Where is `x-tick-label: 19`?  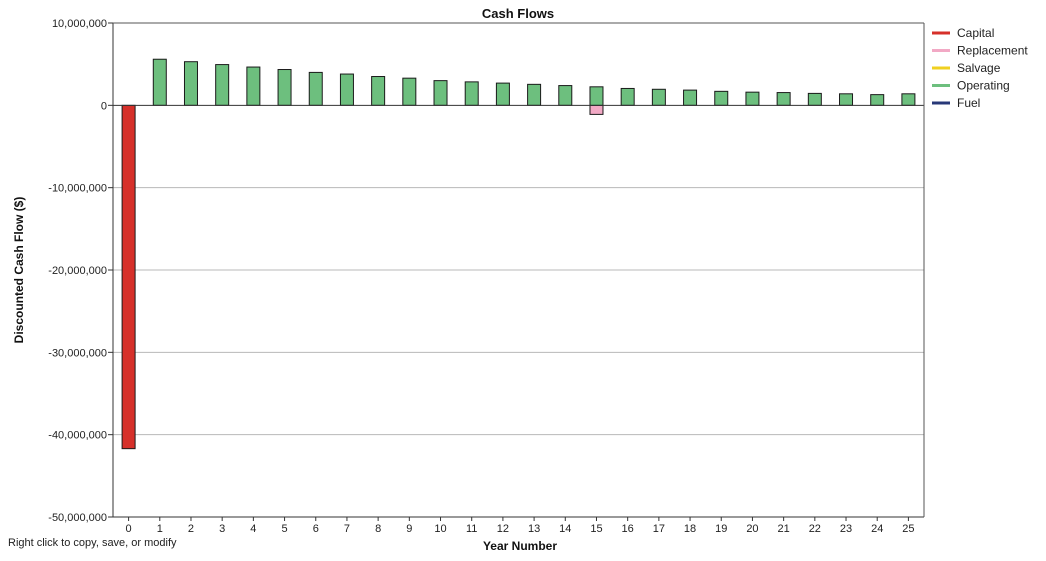 x-tick-label: 19 is located at coordinates (721, 529).